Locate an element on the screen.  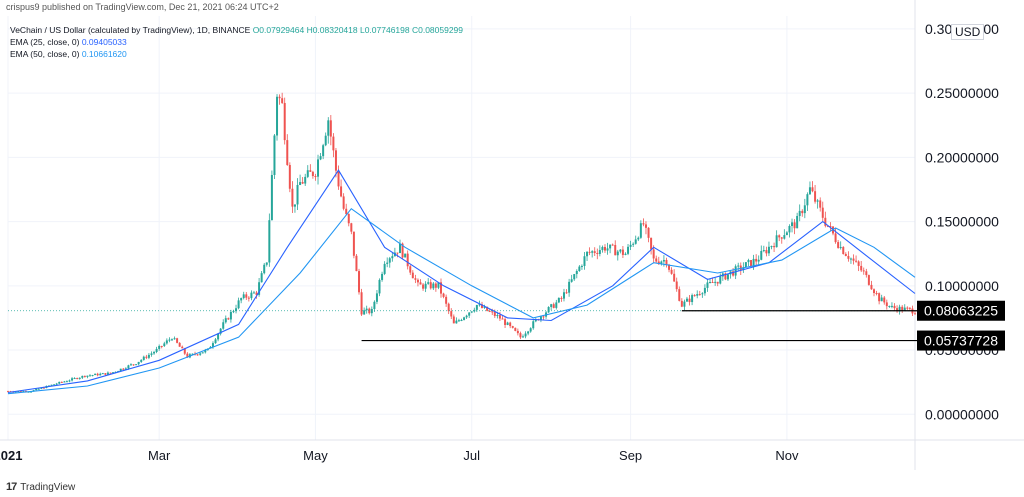
legend-ema25-row: EMA (25, close, 0) 0.09405033 is located at coordinates (236, 42).